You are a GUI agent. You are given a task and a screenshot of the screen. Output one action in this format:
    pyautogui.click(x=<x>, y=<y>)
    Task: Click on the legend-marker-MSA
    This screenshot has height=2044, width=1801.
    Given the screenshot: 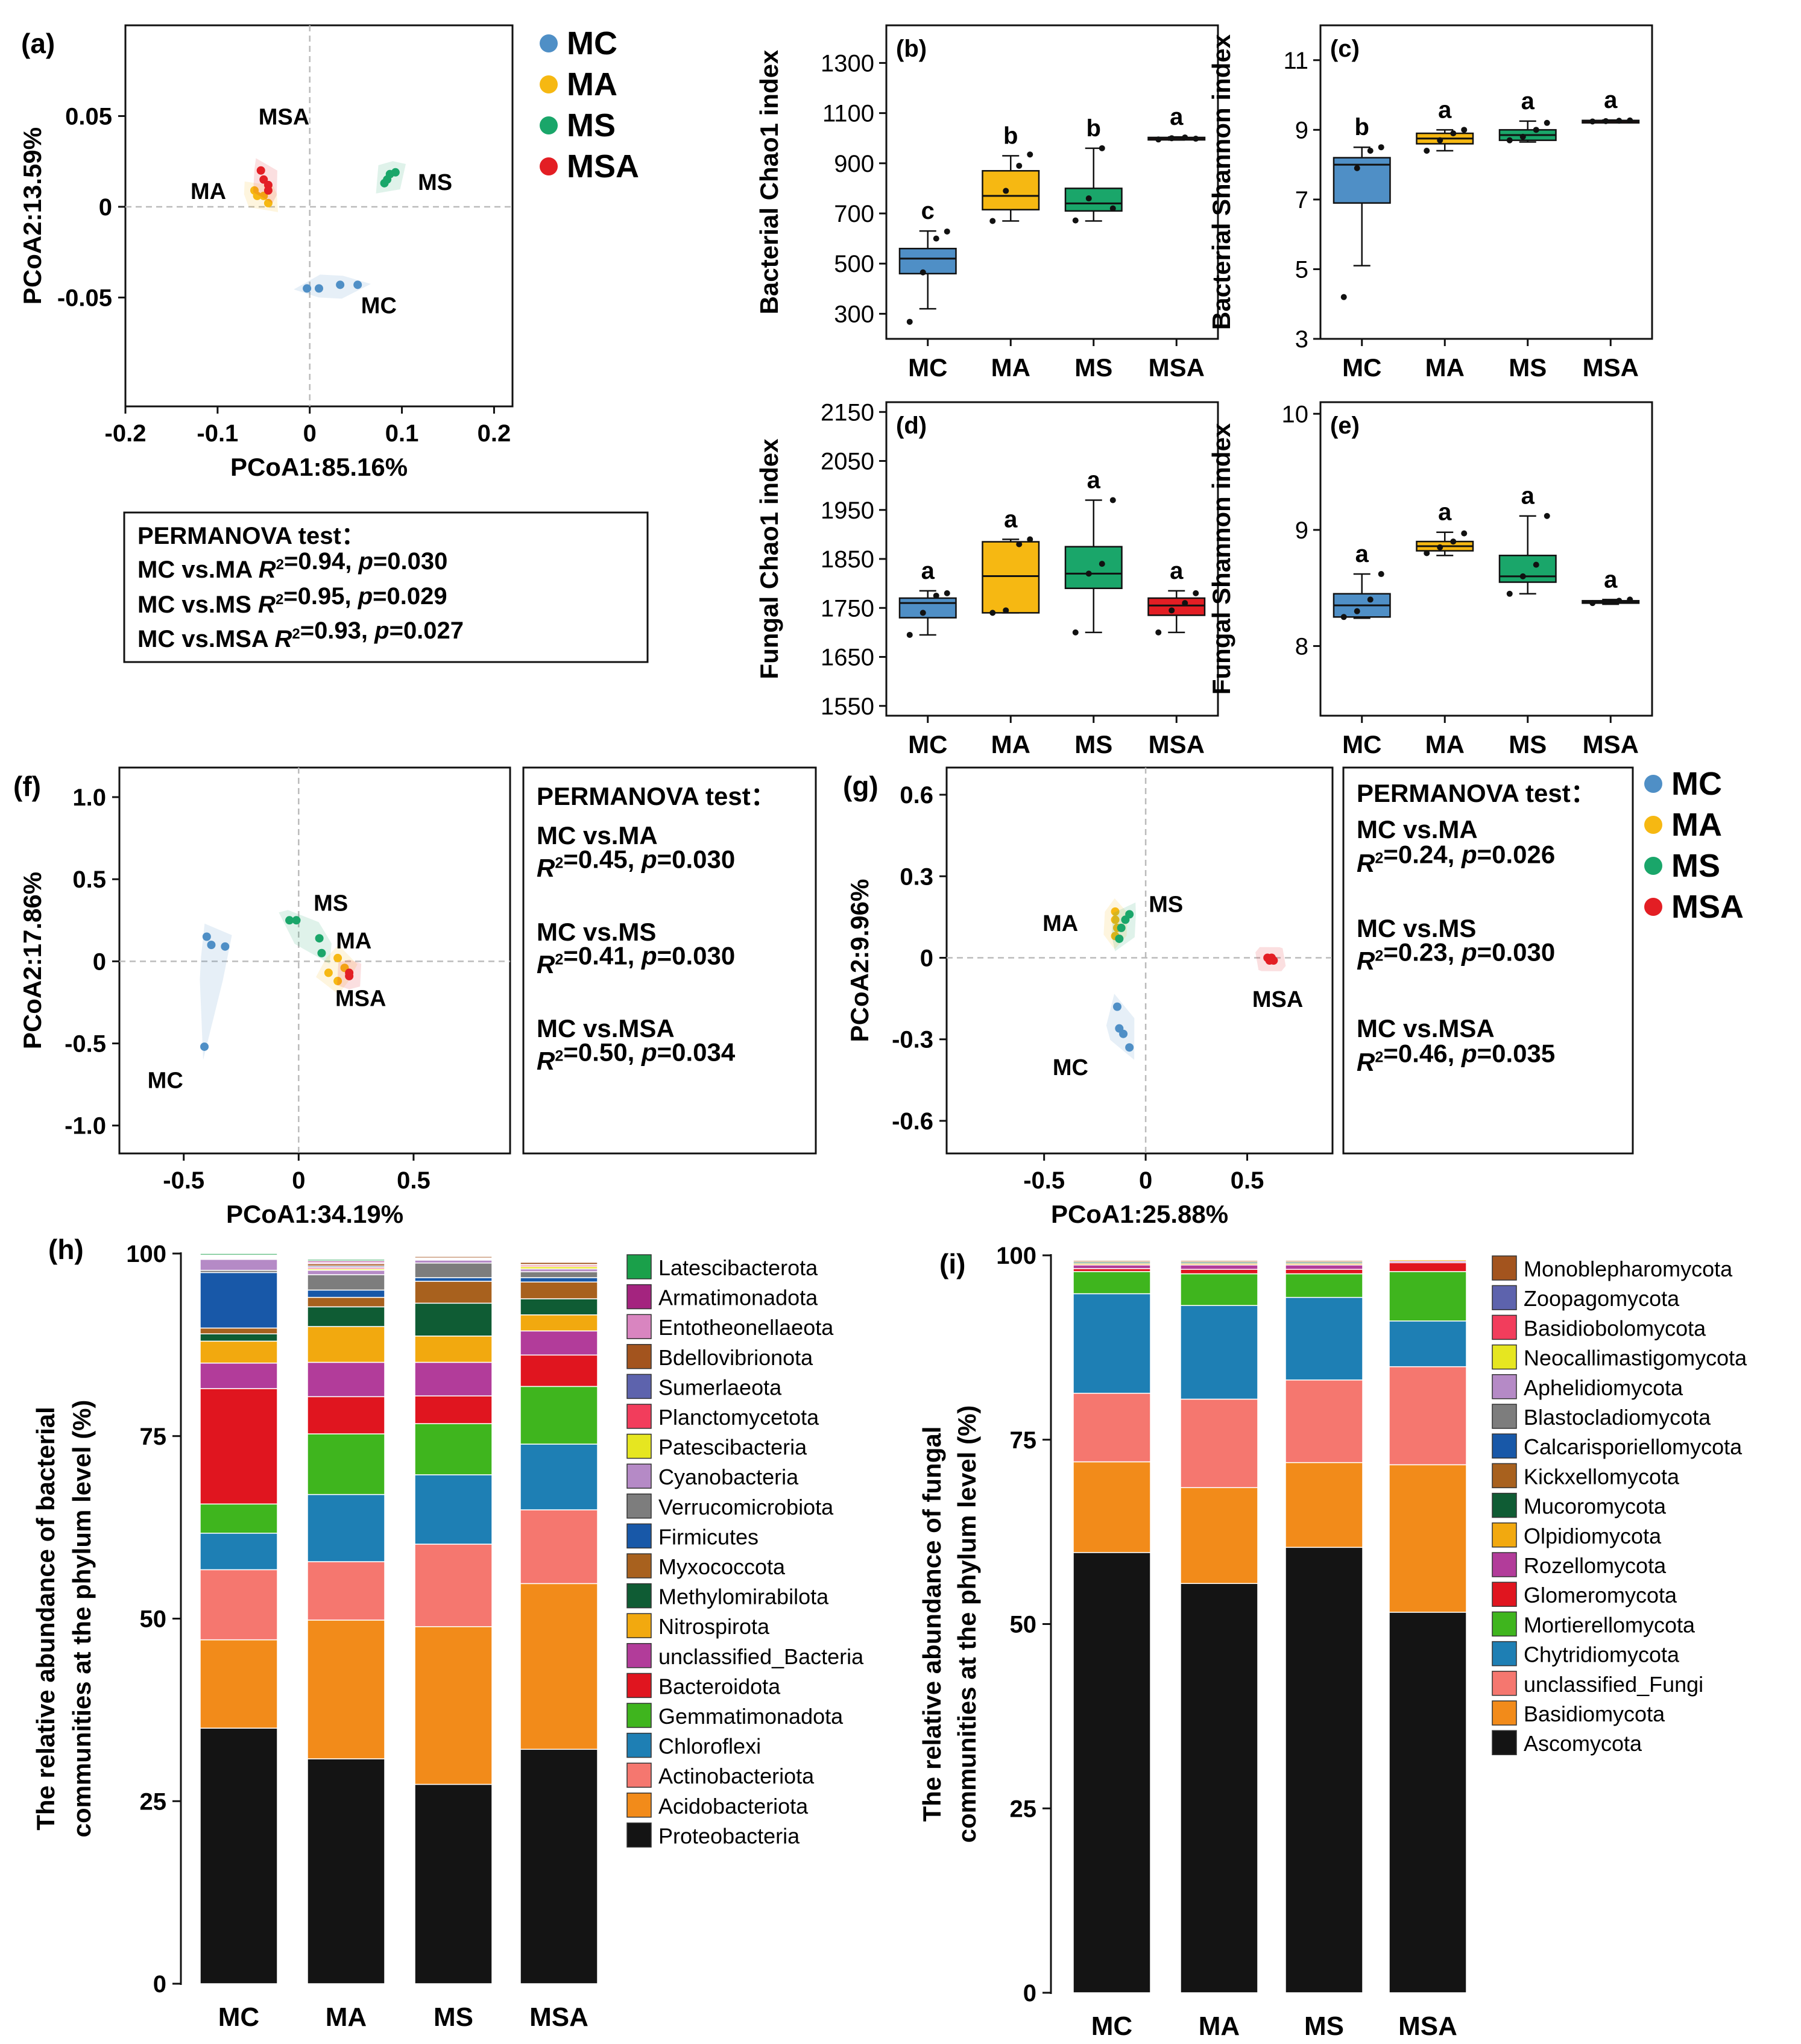 What is the action you would take?
    pyautogui.click(x=1653, y=907)
    